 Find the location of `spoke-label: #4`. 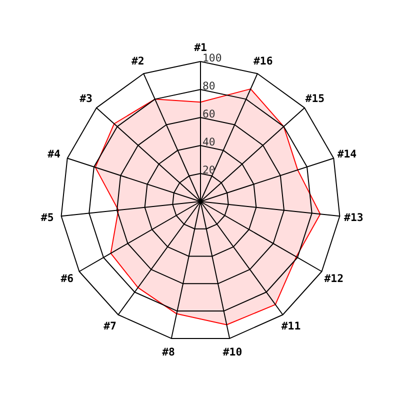

spoke-label: #4 is located at coordinates (54, 153).